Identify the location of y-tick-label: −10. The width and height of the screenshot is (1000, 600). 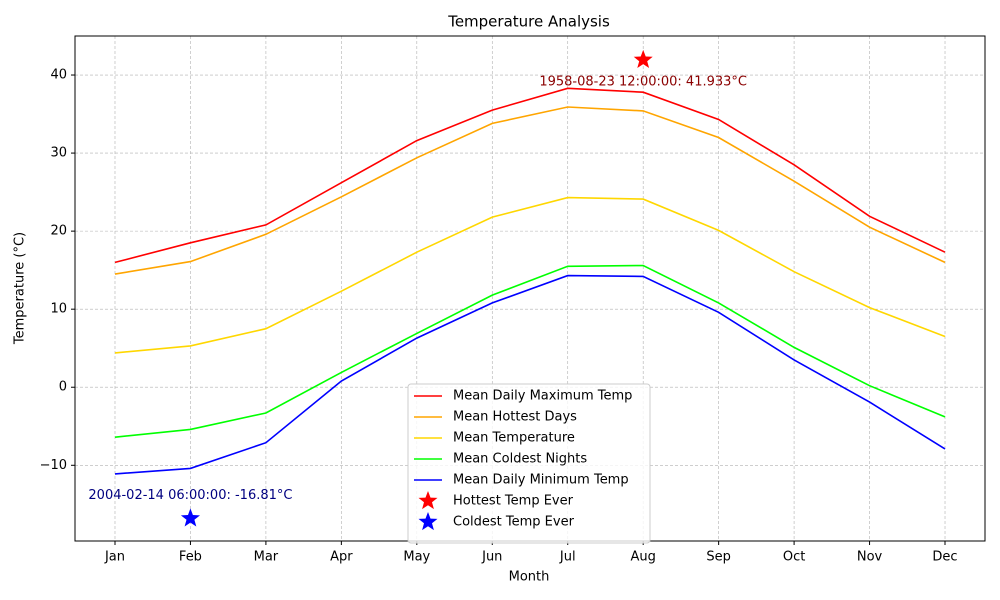
(53, 465).